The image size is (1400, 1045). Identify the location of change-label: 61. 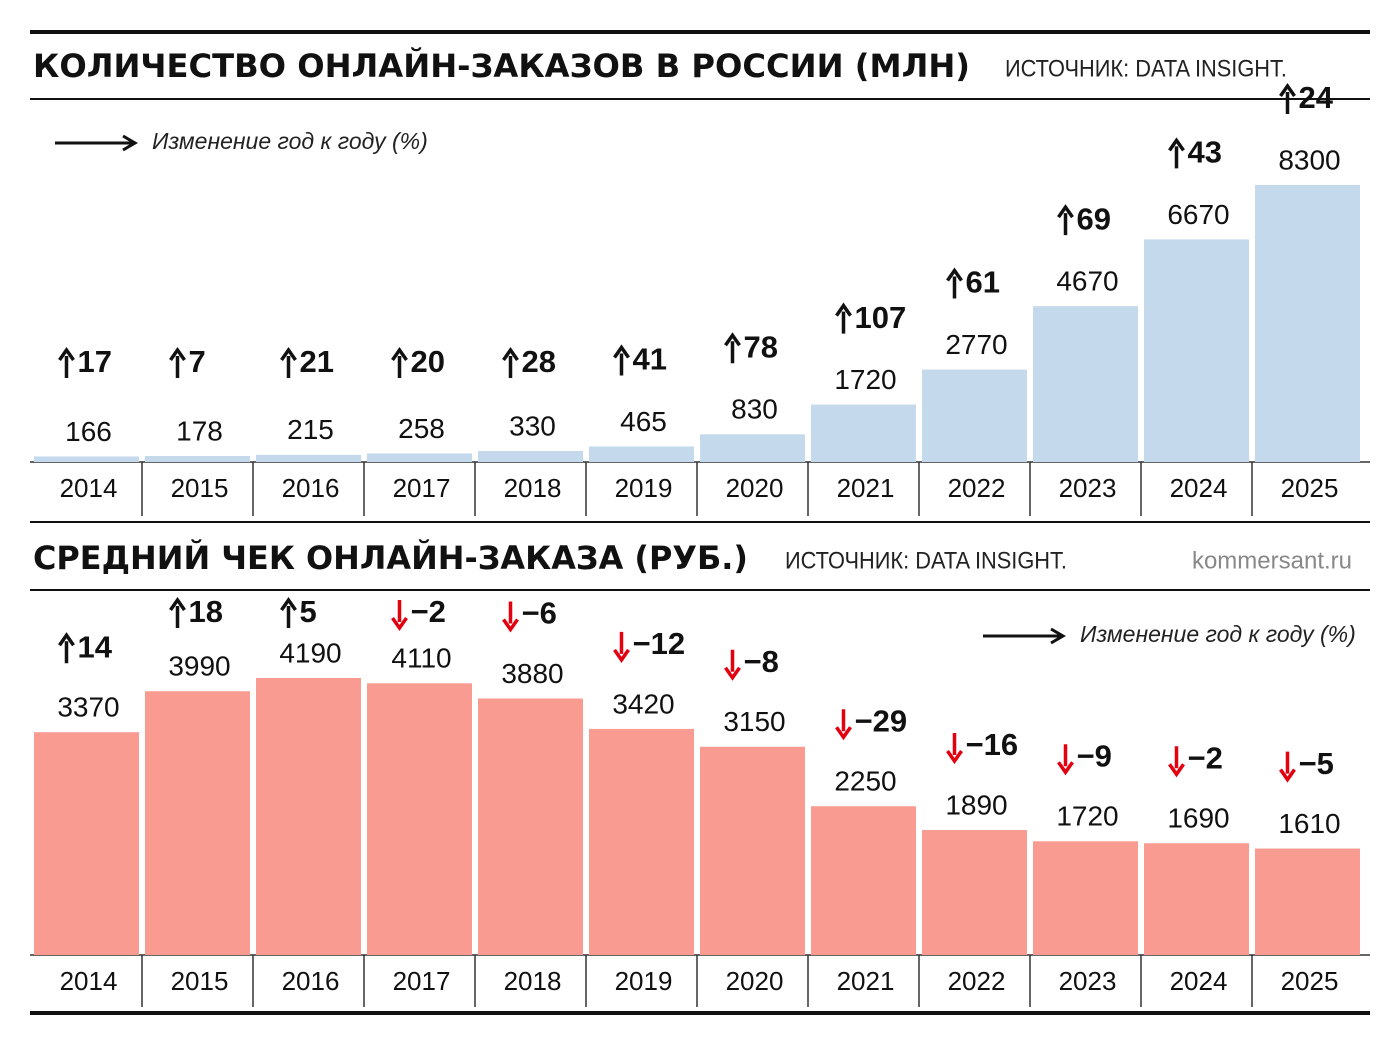
(983, 282).